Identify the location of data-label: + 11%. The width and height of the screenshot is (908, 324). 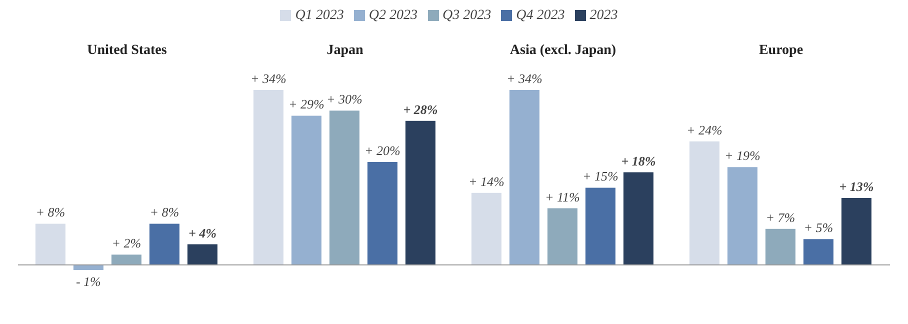
(562, 196).